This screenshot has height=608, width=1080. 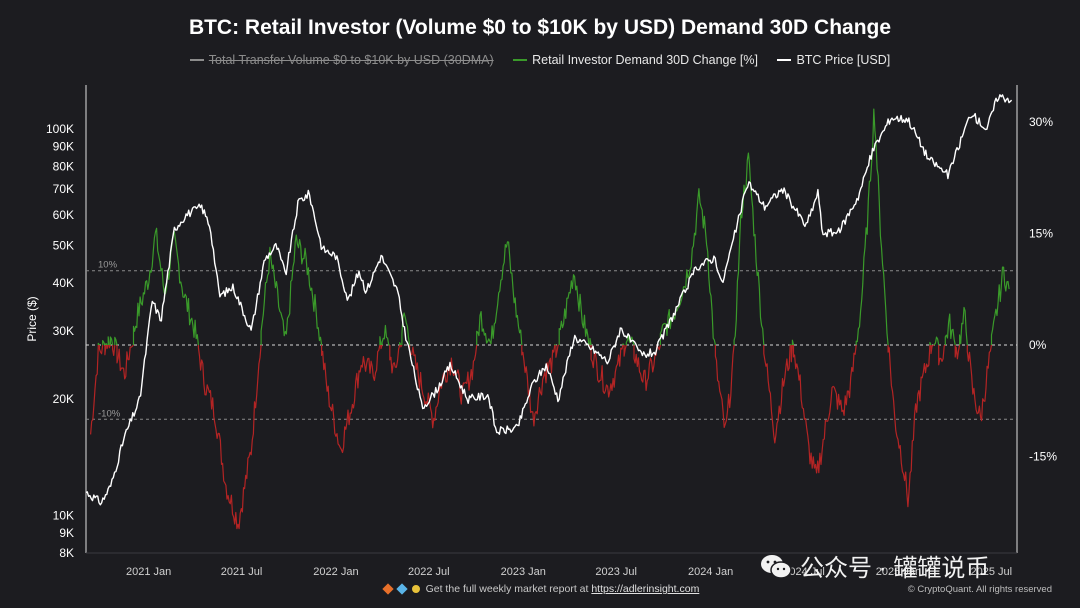 I want to click on x-tick-label: 2025 Jan, so click(x=898, y=572).